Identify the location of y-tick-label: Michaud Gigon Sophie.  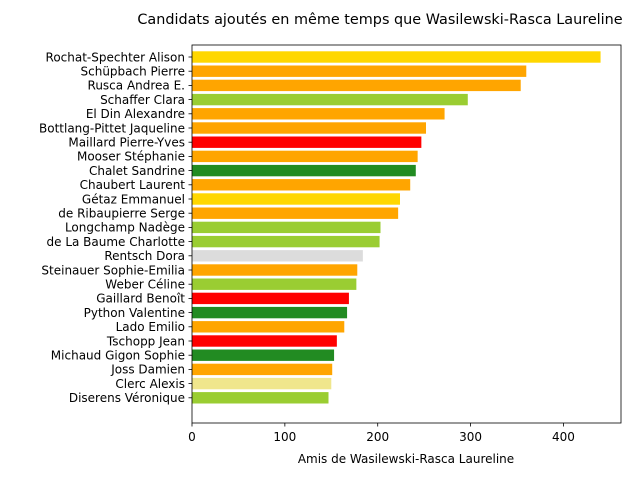
(118, 356).